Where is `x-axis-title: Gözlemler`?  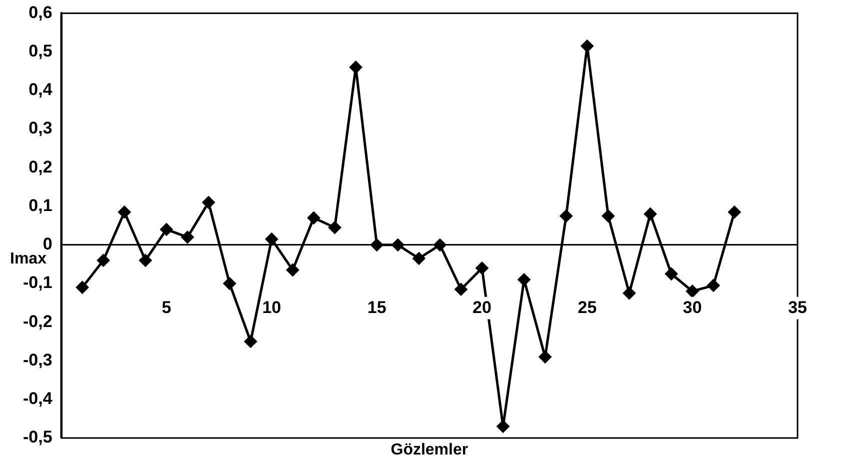
x-axis-title: Gözlemler is located at coordinates (429, 449).